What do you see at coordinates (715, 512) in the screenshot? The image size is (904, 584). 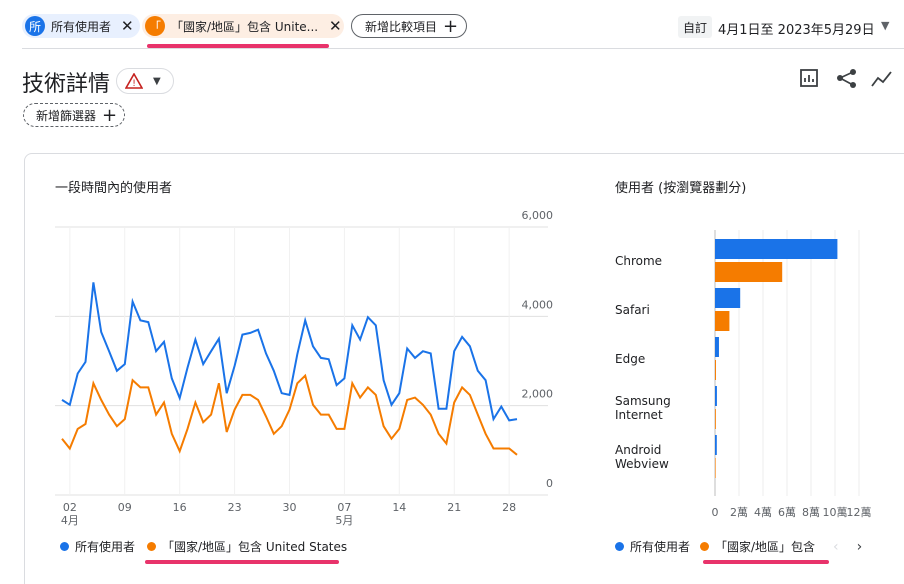 I see `x-tick-label: 0` at bounding box center [715, 512].